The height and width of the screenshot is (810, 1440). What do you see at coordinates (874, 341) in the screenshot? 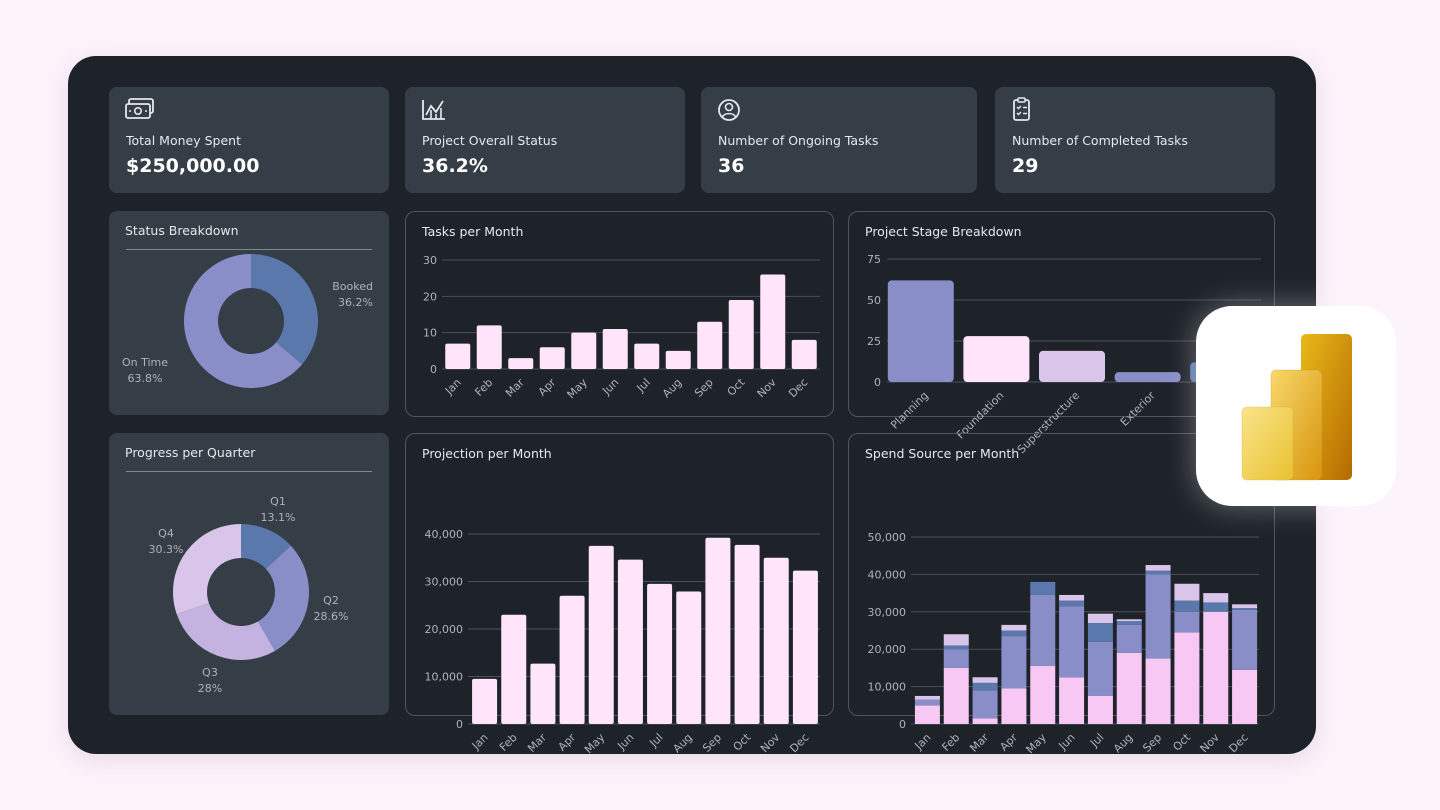
I see `y-tick-label: 25` at bounding box center [874, 341].